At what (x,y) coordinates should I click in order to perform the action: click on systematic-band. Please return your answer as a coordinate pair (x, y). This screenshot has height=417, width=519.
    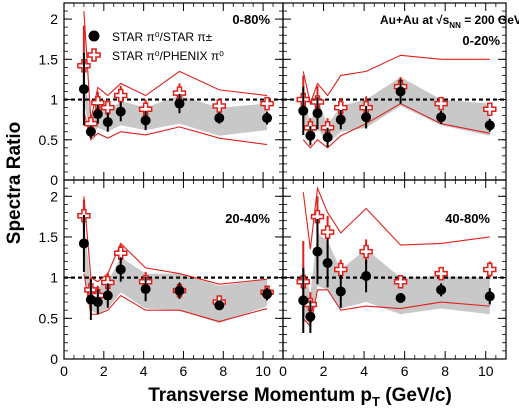
    Looking at the image, I should click on (175, 272).